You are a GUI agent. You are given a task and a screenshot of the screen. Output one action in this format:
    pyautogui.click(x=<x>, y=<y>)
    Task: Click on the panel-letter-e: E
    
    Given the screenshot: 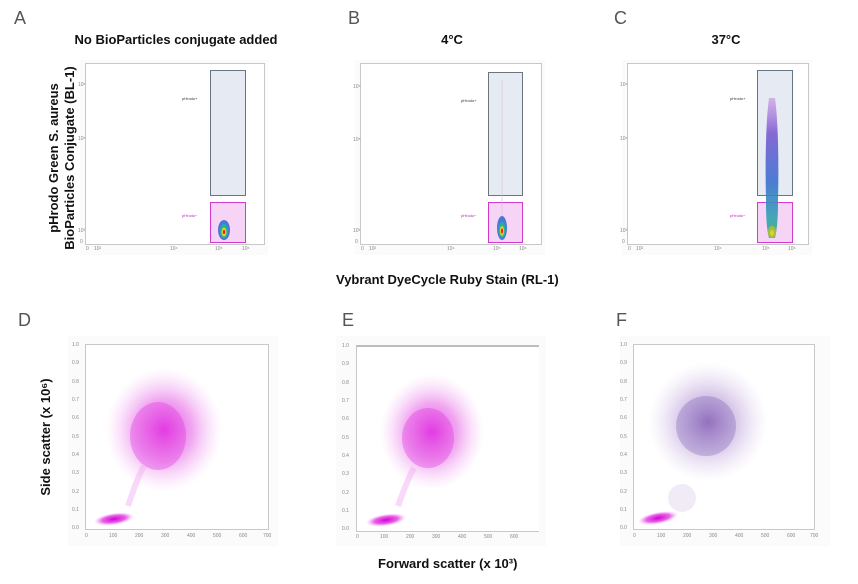 What is the action you would take?
    pyautogui.click(x=348, y=320)
    